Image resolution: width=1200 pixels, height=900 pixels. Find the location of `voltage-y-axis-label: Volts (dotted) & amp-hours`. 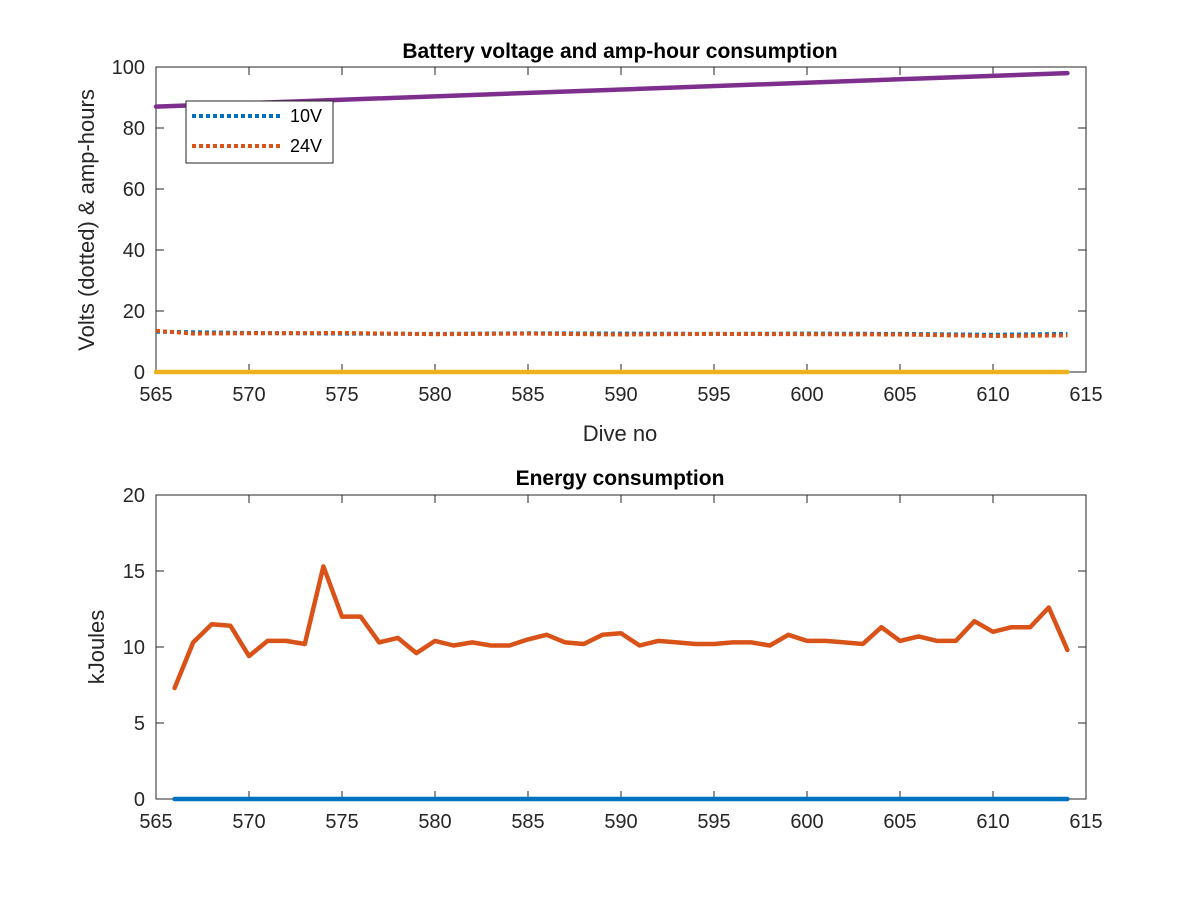

voltage-y-axis-label: Volts (dotted) & amp-hours is located at coordinates (86, 220).